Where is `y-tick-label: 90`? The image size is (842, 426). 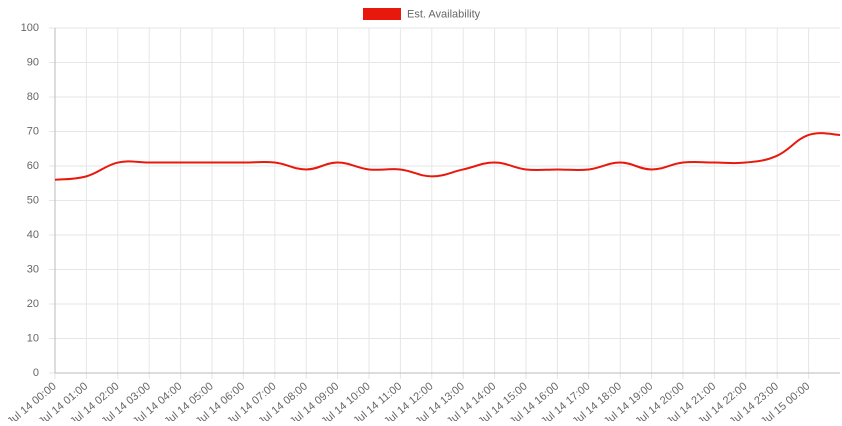 y-tick-label: 90 is located at coordinates (33, 62).